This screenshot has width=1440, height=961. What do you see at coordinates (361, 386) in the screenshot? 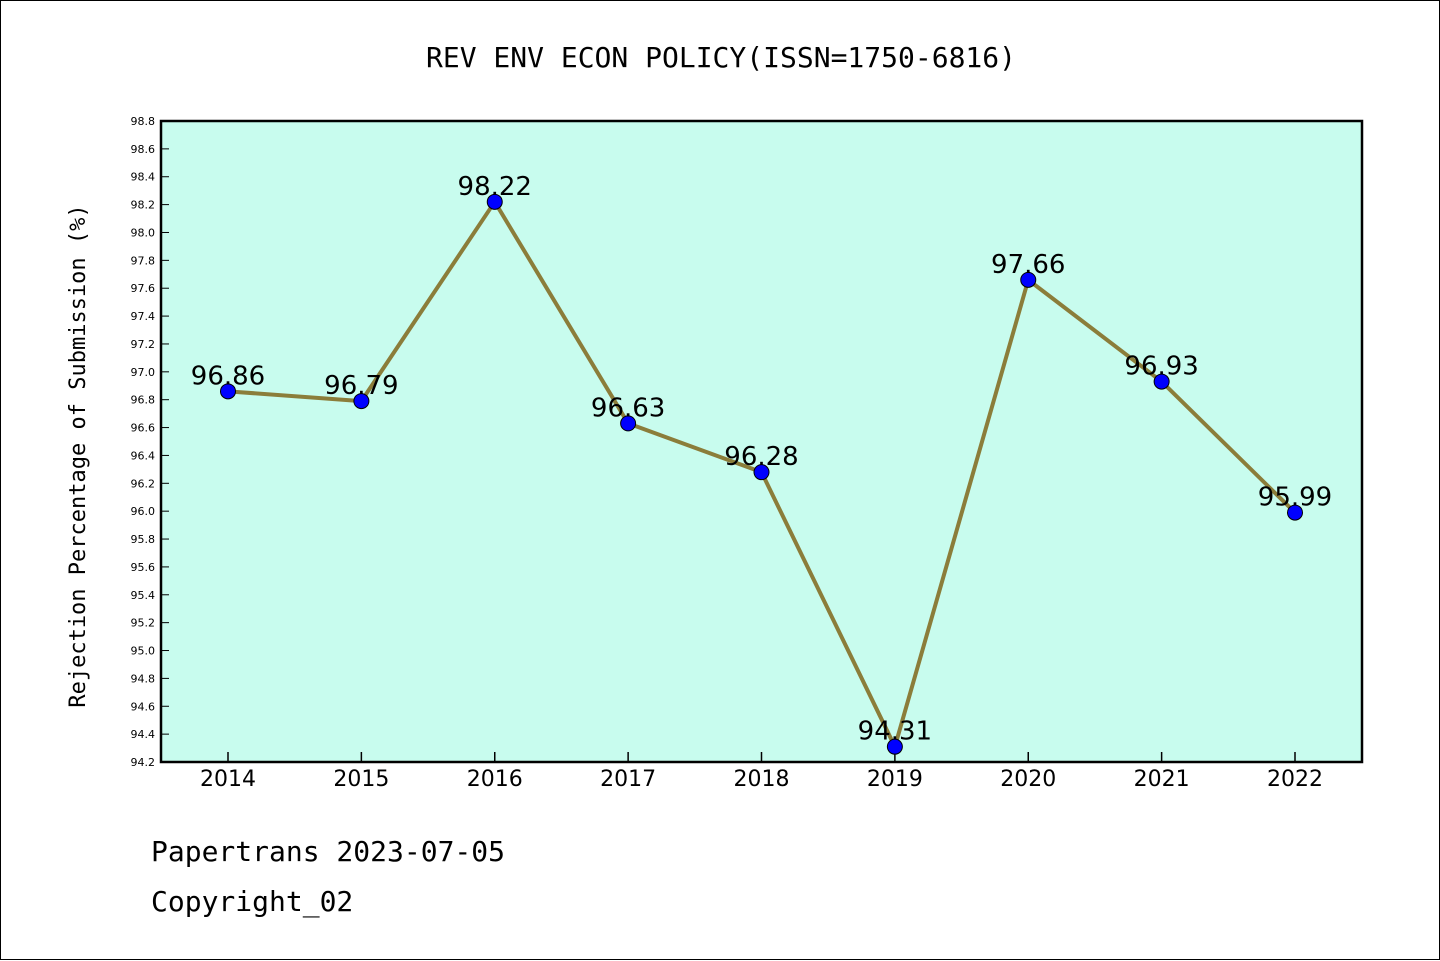
I see `data-label: 96.79` at bounding box center [361, 386].